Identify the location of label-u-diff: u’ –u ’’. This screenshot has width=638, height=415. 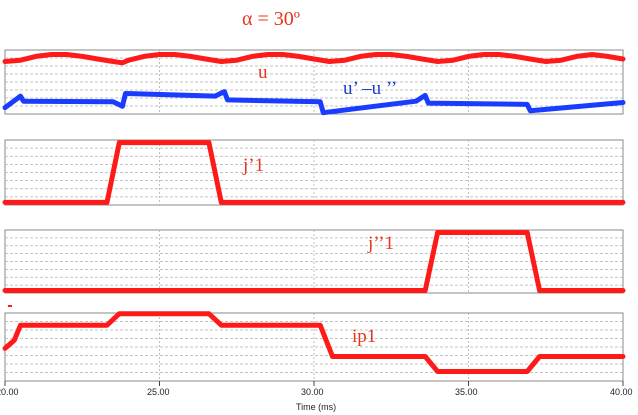
(370, 88).